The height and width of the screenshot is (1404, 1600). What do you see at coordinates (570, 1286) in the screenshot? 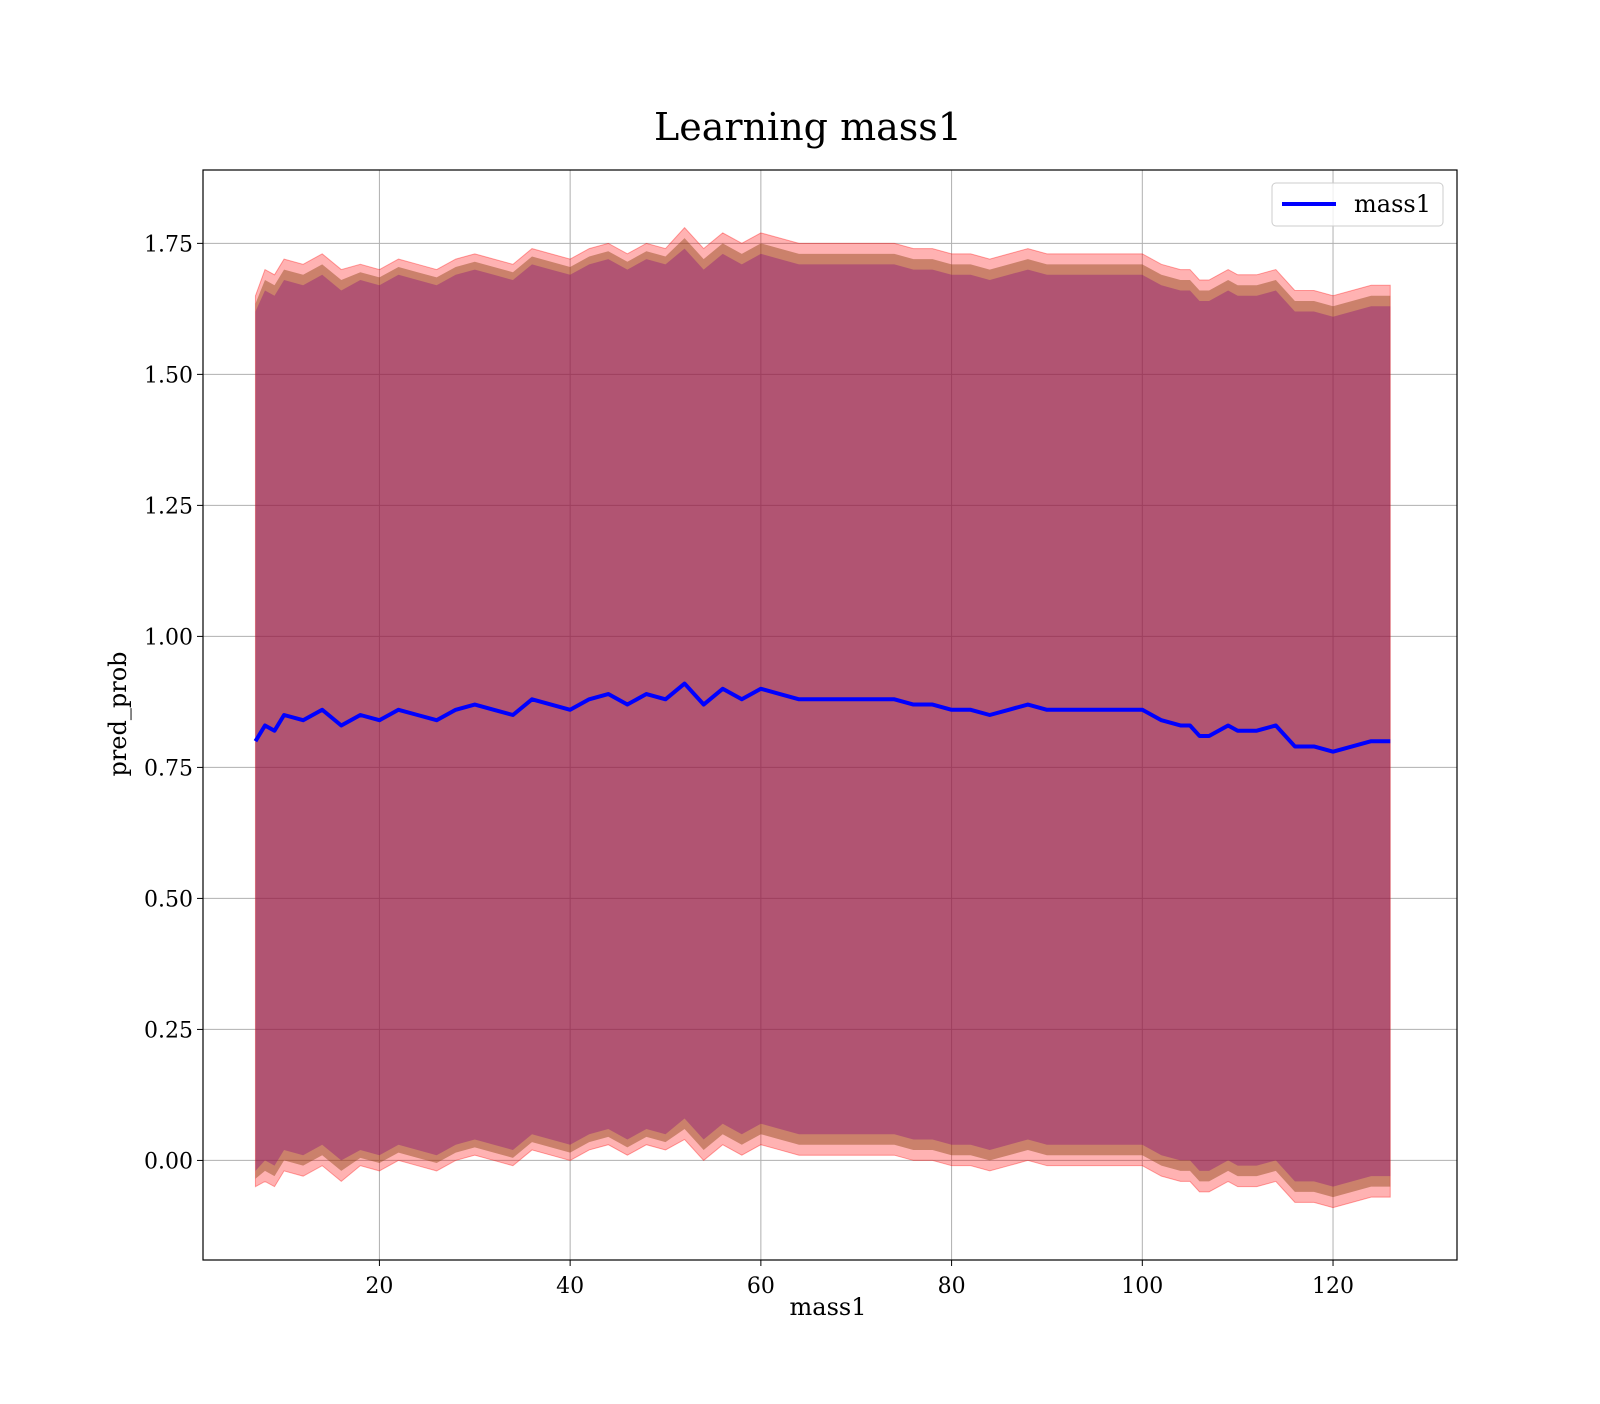
I see `x-tick-label-40: 40` at bounding box center [570, 1286].